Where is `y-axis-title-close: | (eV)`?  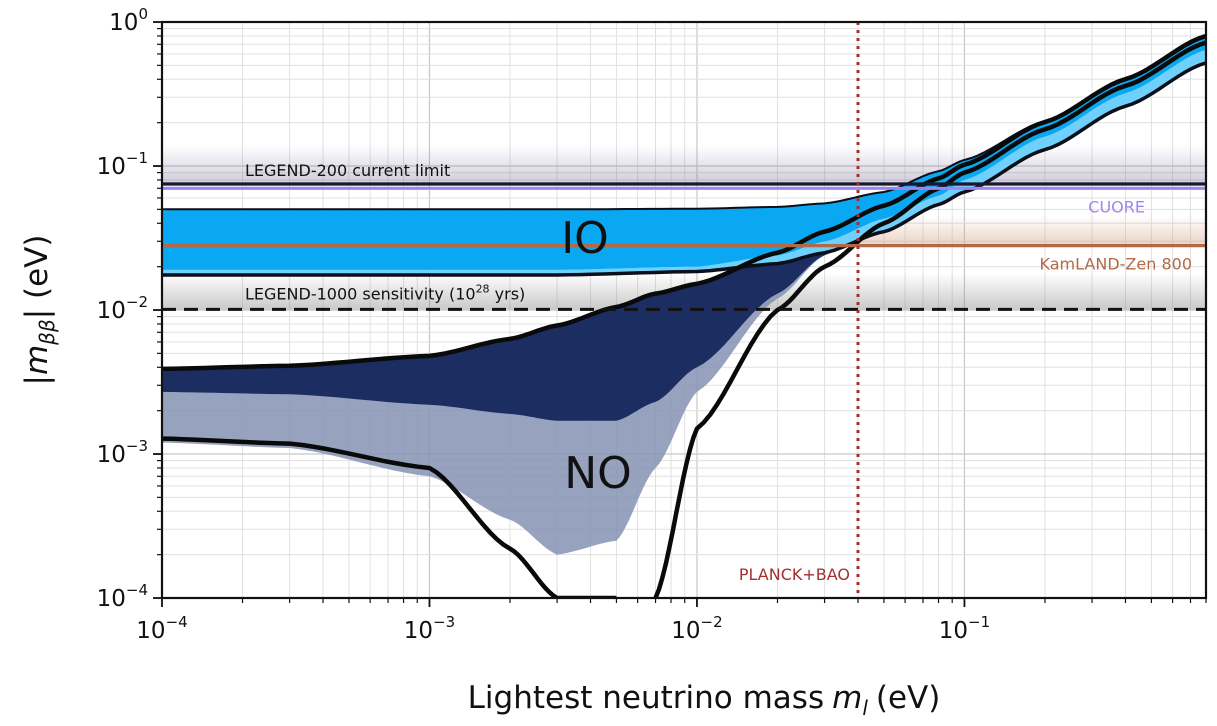 y-axis-title-close: | (eV) is located at coordinates (37, 277).